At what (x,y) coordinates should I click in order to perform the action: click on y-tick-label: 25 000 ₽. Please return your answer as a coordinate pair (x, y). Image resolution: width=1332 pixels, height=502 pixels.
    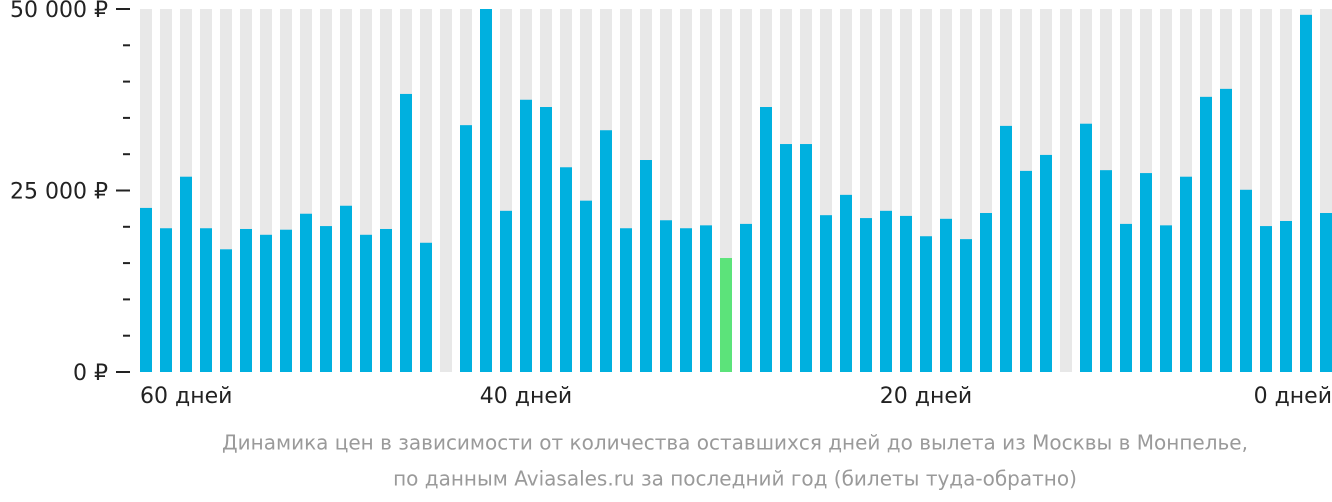
    Looking at the image, I should click on (59, 192).